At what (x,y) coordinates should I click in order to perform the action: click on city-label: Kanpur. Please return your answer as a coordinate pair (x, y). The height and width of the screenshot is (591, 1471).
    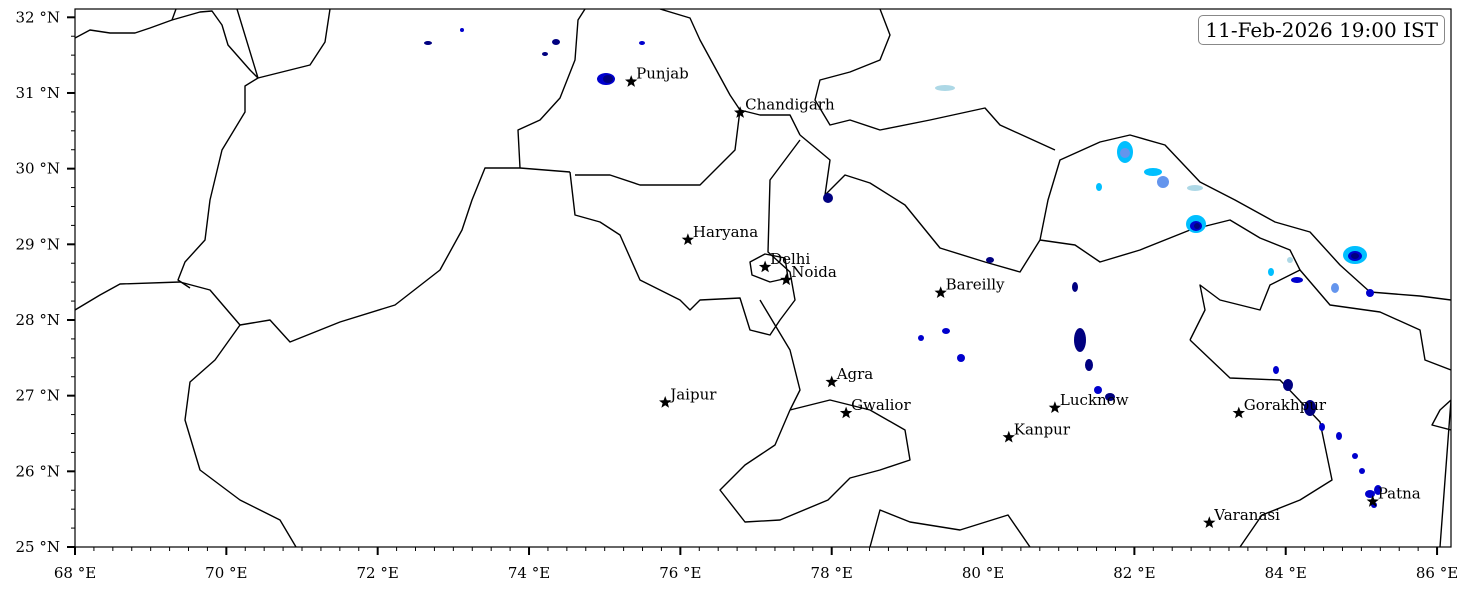
    Looking at the image, I should click on (1042, 429).